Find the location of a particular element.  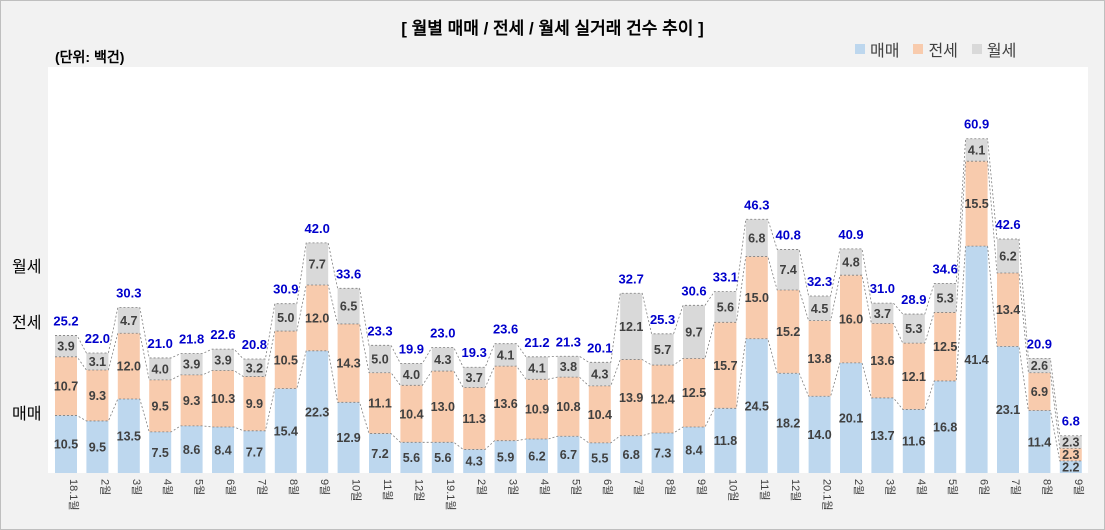

total-label: 20.1 is located at coordinates (599, 347).